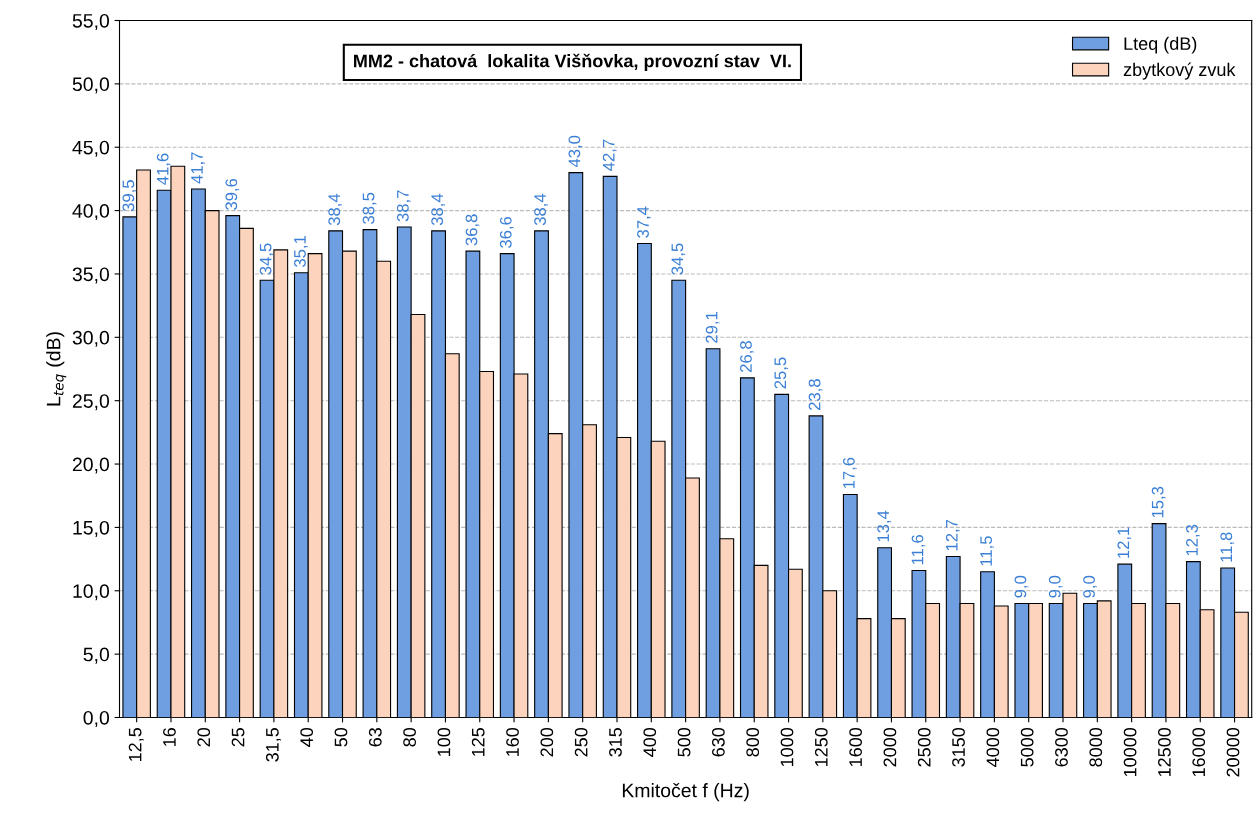 The image size is (1258, 820). Describe the element at coordinates (581, 742) in the screenshot. I see `x-tick-label: 250` at that location.